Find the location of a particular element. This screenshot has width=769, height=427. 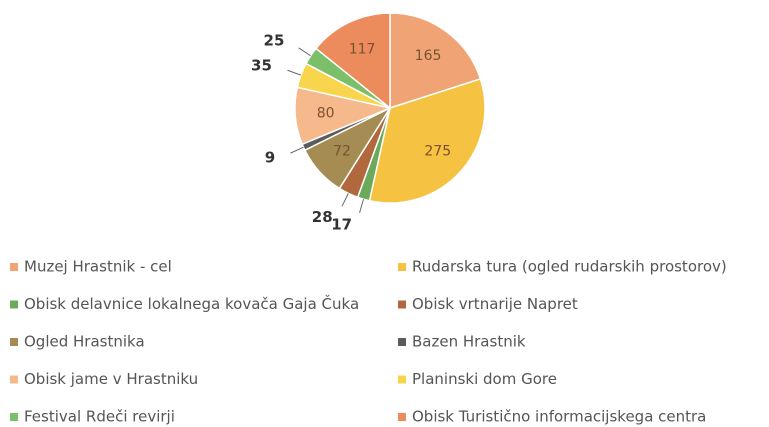

legend-label: Bazen Hrastnik is located at coordinates (469, 342).